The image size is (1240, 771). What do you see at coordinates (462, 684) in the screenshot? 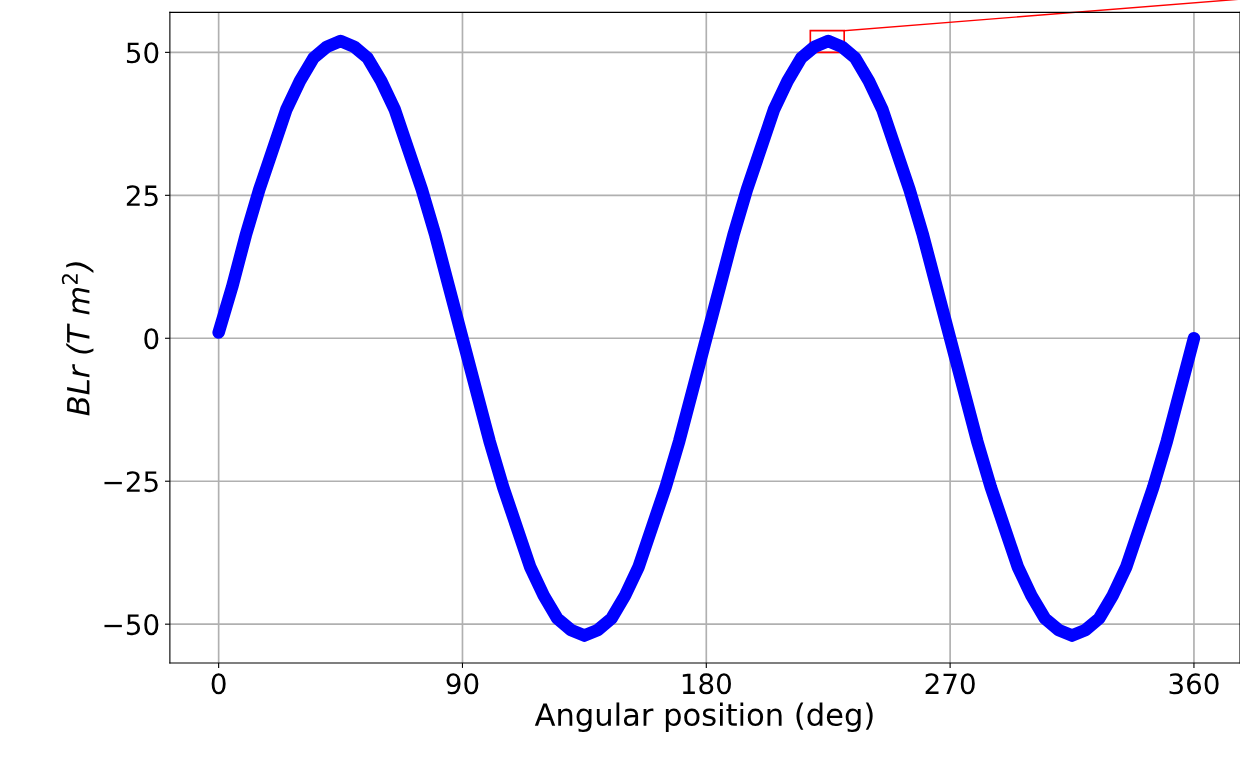
I see `x-tick-label: 90` at bounding box center [462, 684].